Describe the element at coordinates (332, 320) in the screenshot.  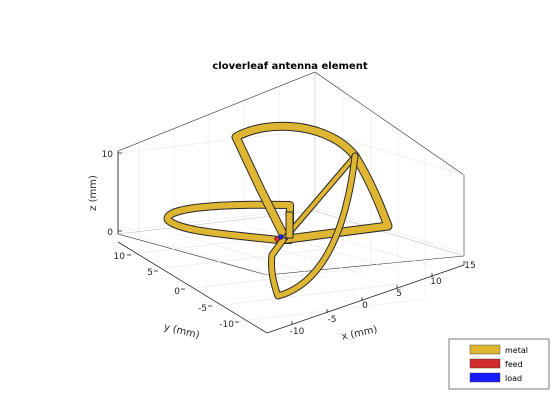
I see `x-tick-label: -5` at that location.